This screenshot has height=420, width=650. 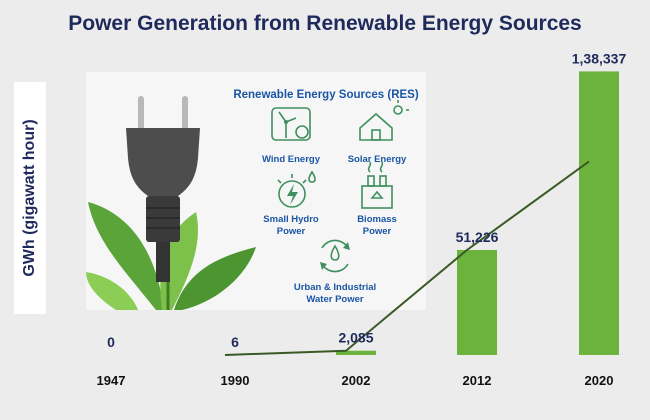 I want to click on x-tick-labels-group: 1947 1990 2002 2012 2020, so click(x=355, y=380).